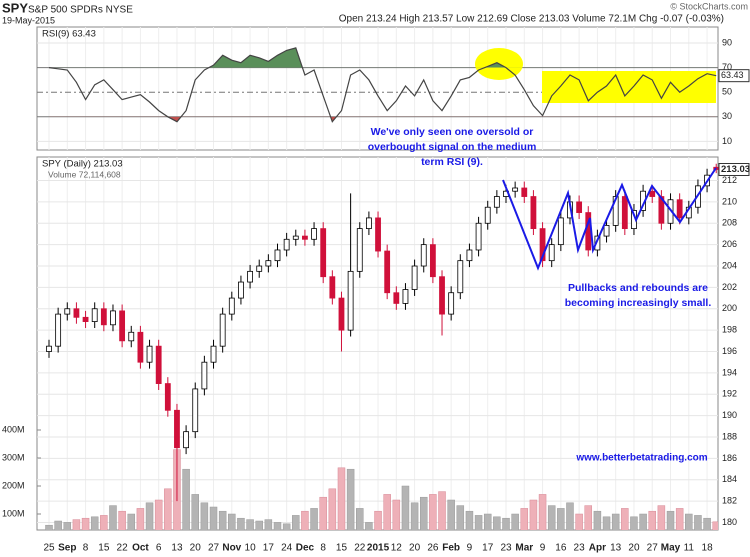 The height and width of the screenshot is (557, 750). Describe the element at coordinates (381, 489) in the screenshot. I see `volume-bars` at that location.